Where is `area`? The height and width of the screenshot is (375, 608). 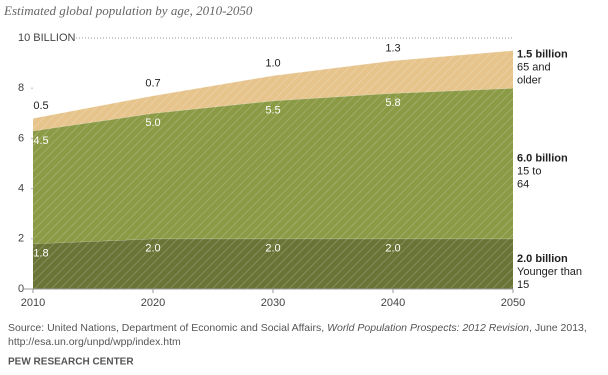
area is located at coordinates (273, 263).